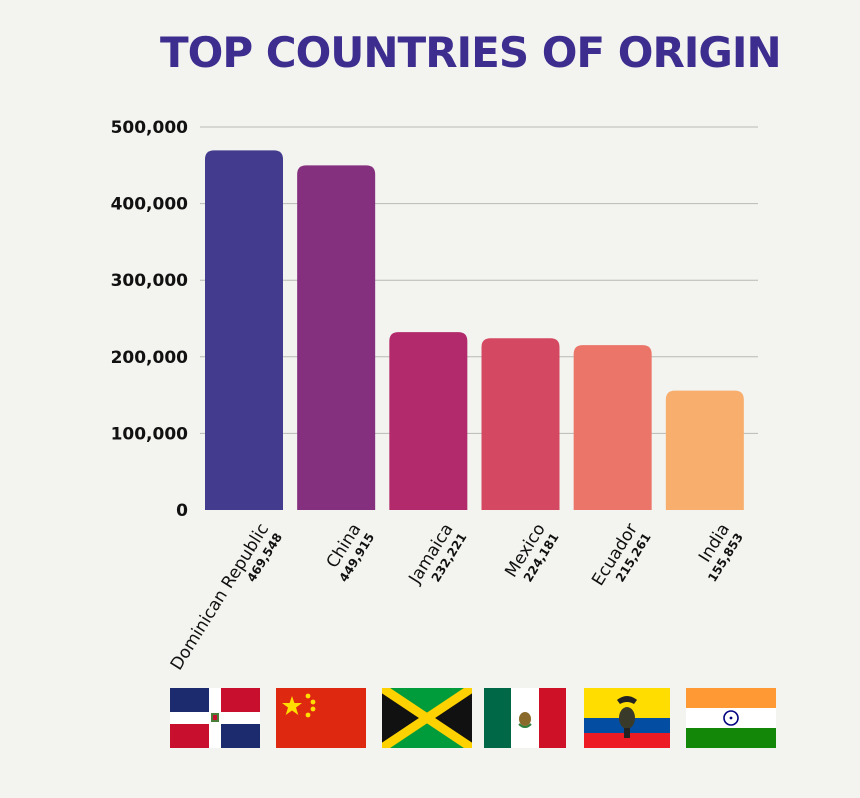  I want to click on y-axis-ticks: 0 100,000 200,000 300,000 400,000 500,000, so click(150, 319).